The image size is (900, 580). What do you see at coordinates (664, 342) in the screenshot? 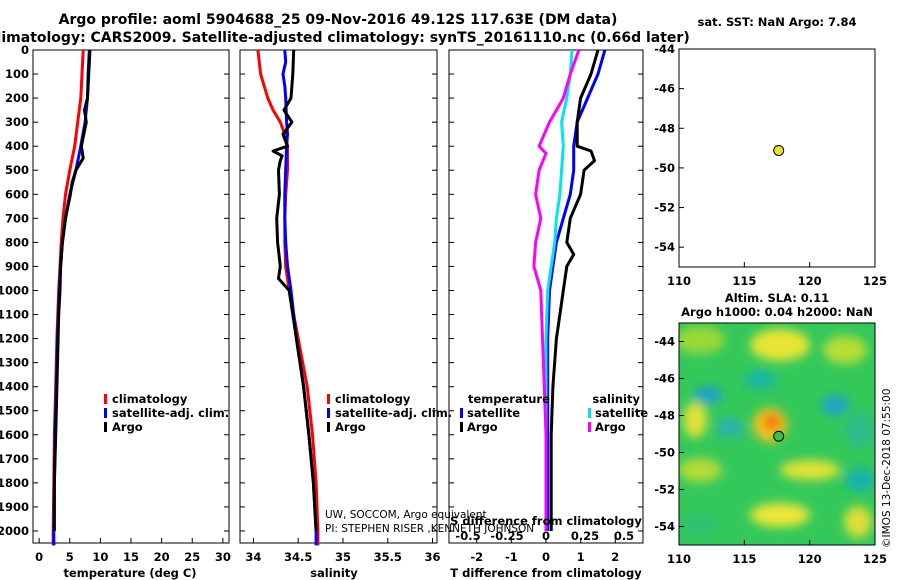
I see `sla_map-y-tick-label: -44` at bounding box center [664, 342].